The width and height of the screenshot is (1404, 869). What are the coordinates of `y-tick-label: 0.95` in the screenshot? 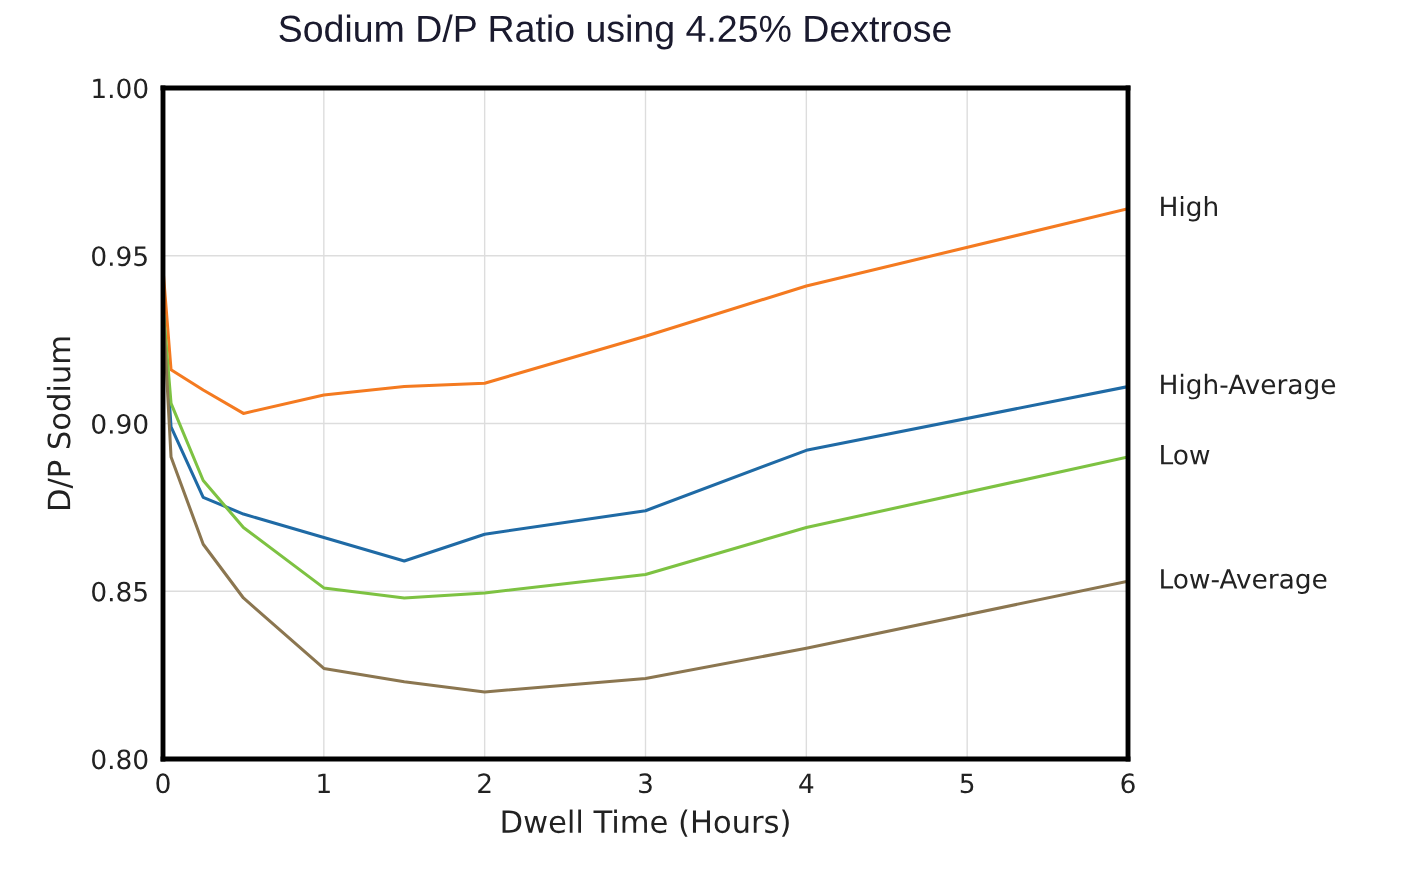 It's located at (119, 256).